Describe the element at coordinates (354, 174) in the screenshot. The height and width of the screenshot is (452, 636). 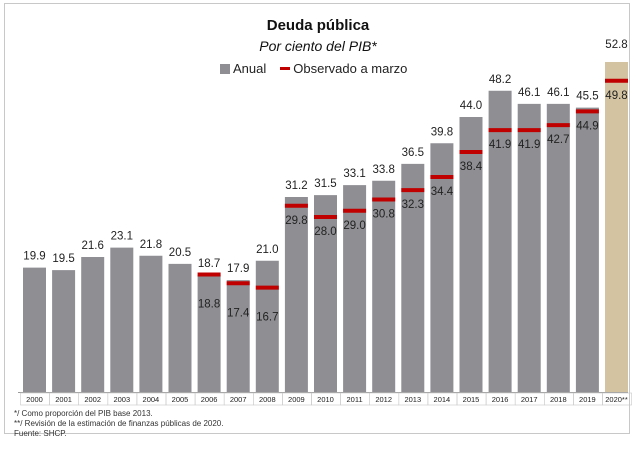
I see `bar-value-label: 33.1` at that location.